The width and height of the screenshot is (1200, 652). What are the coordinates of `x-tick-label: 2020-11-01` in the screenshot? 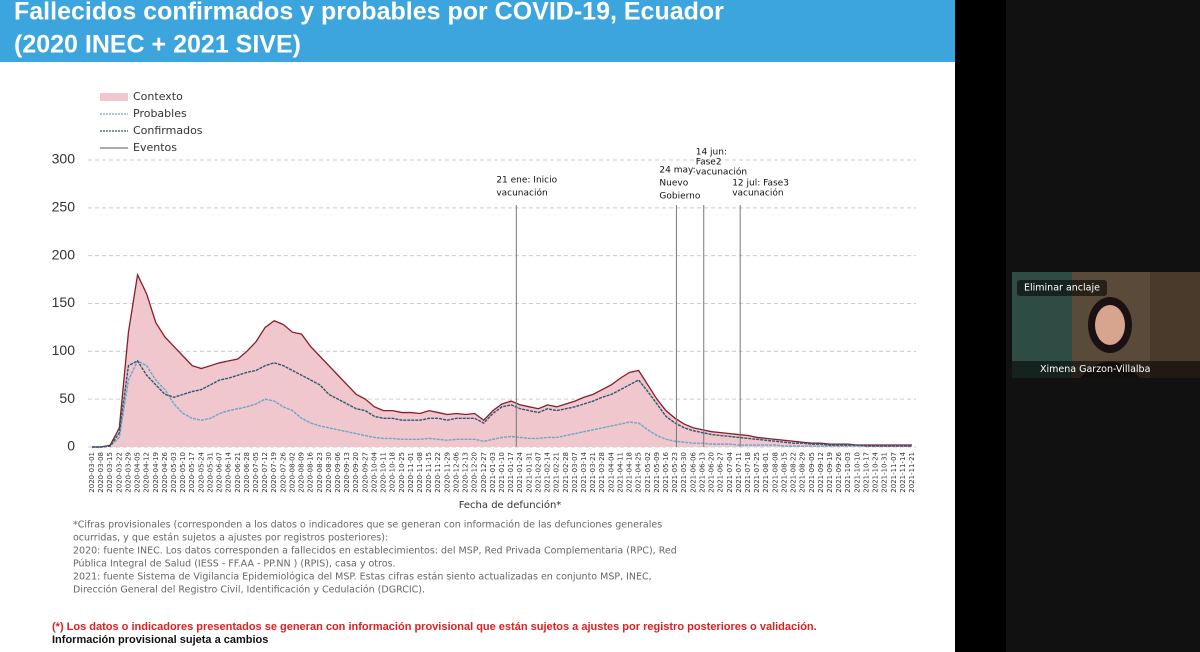 It's located at (411, 472).